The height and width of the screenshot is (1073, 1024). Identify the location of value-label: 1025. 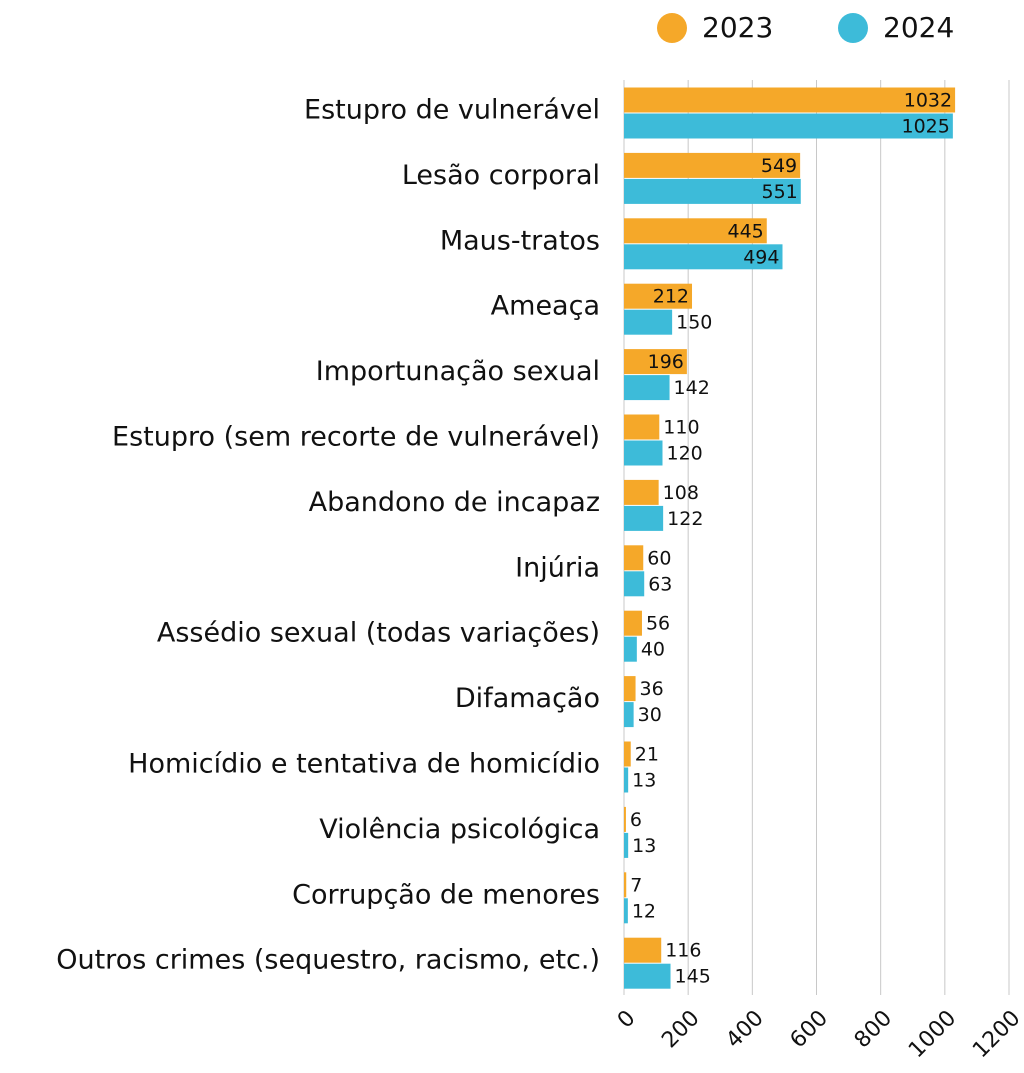
(925, 127).